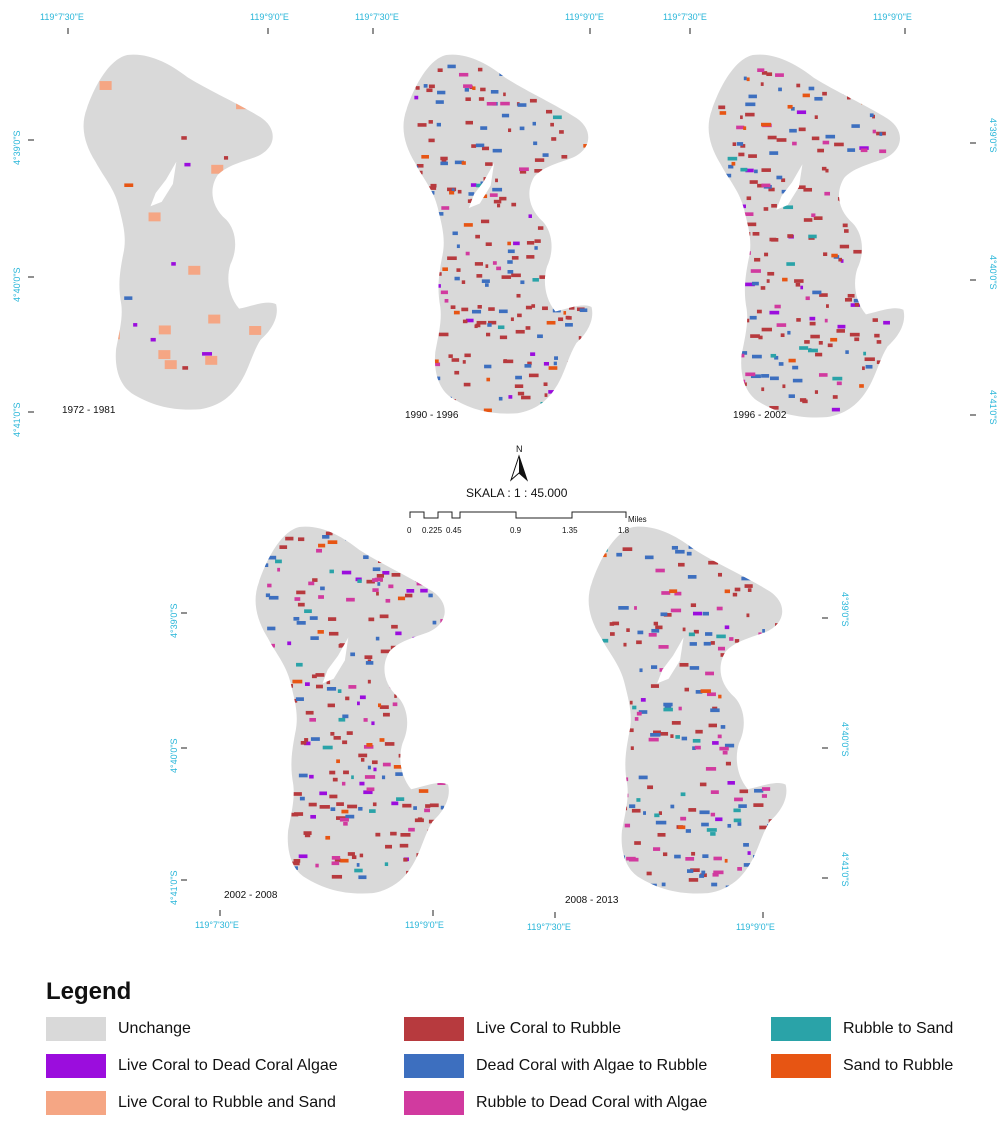  What do you see at coordinates (17, 284) in the screenshot?
I see `lat-label: 4°40'0"S` at bounding box center [17, 284].